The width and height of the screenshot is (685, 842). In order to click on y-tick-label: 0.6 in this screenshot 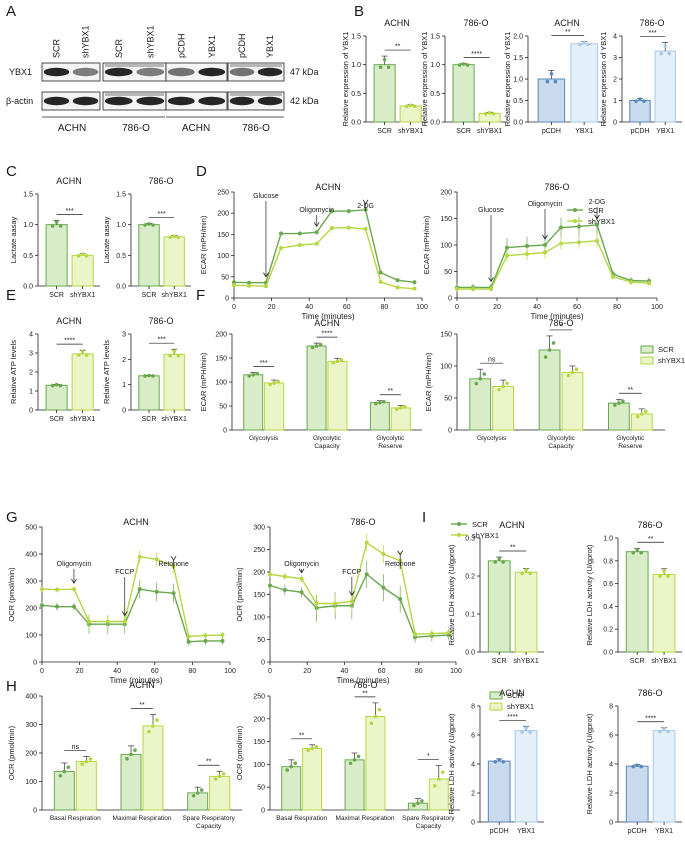, I will do `click(608, 584)`.